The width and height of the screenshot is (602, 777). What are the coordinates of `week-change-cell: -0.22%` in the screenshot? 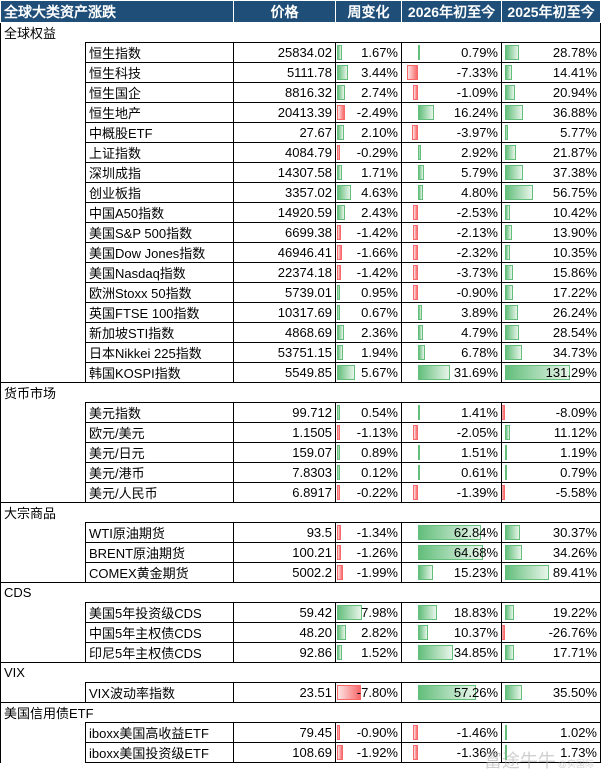 It's located at (368, 492).